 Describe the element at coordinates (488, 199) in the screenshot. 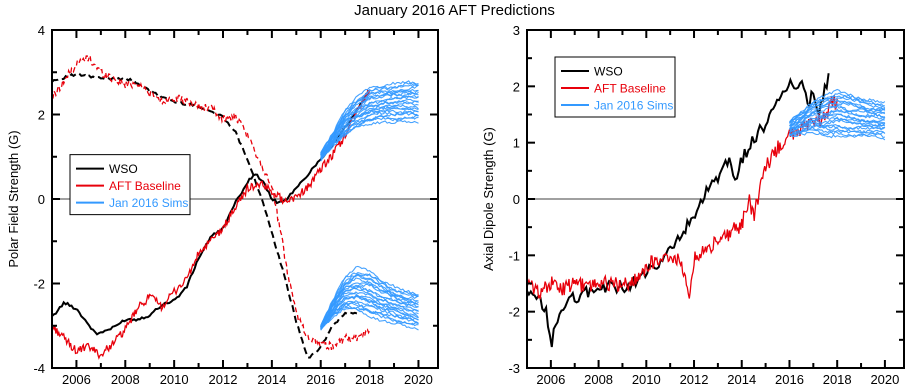

I see `y-axis-label: Axial Dipole Strength (G)` at that location.